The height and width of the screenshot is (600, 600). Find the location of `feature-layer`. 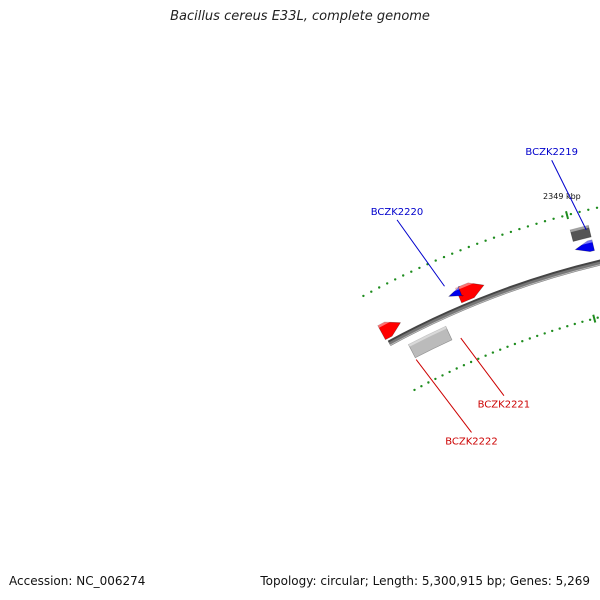

feature-layer is located at coordinates (486, 291).